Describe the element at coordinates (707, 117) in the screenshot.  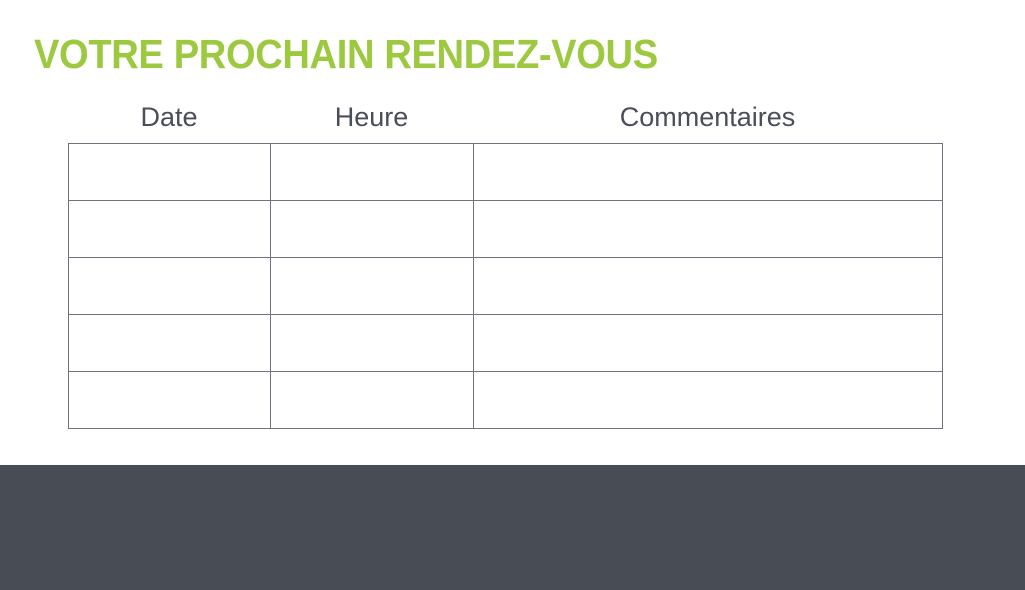
I see `column-header-commentaires: Commentaires` at that location.